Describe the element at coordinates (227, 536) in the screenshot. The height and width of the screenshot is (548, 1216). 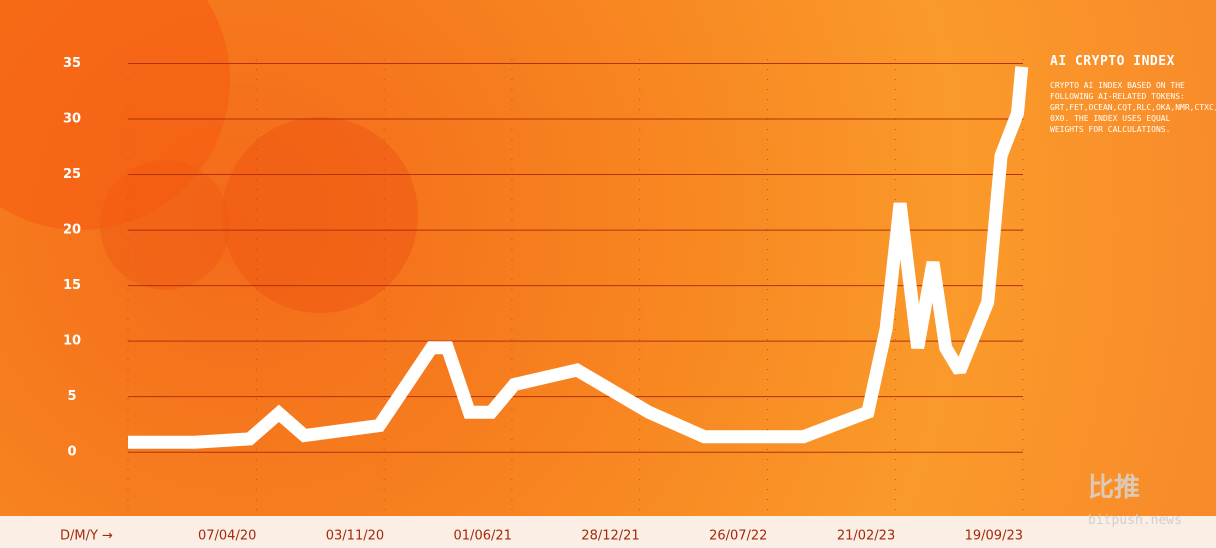
I see `x-tick-label: 07/04/20` at that location.